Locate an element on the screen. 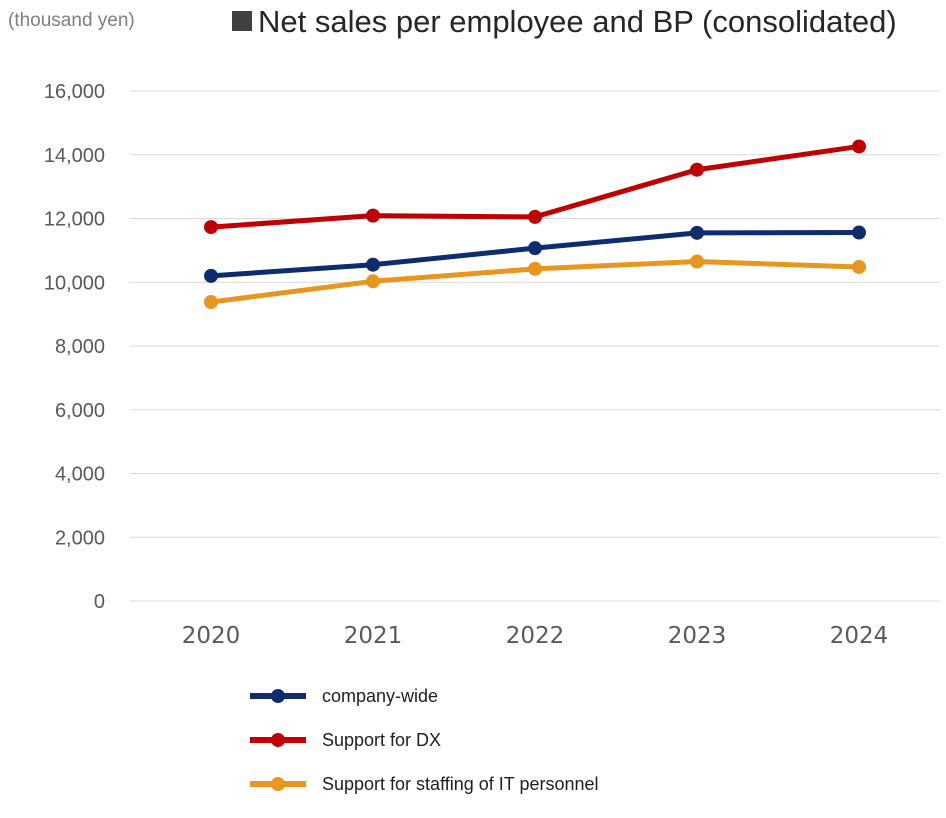 Image resolution: width=946 pixels, height=818 pixels. x-tick-label: 2022 is located at coordinates (535, 636).